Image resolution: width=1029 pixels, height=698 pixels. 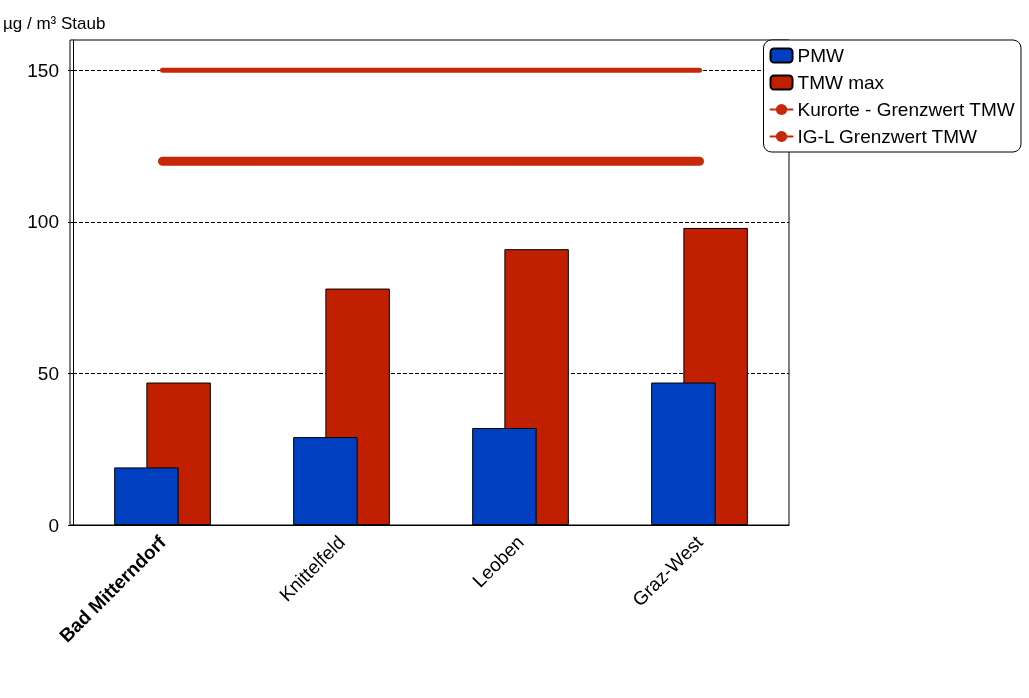 I want to click on y-tick-label: 0, so click(x=53, y=525).